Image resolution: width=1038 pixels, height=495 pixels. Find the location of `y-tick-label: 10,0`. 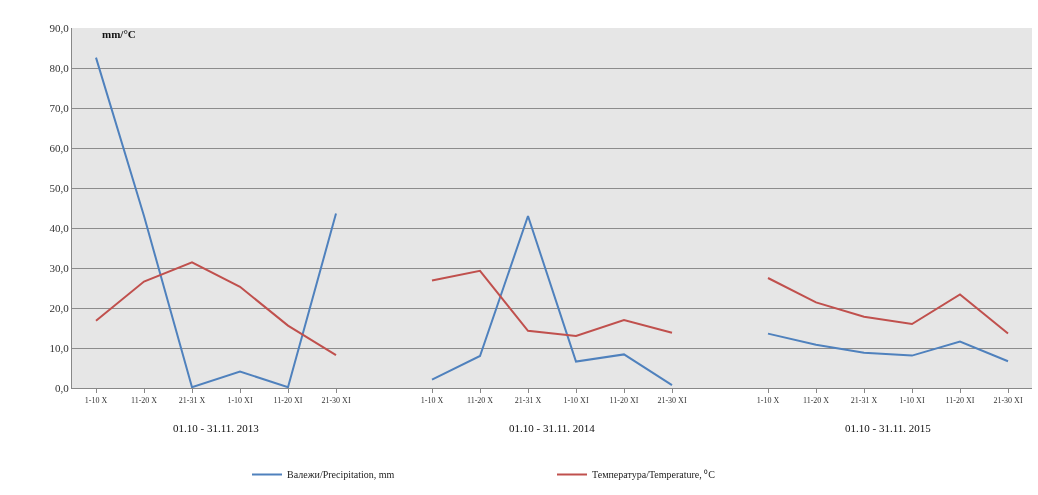

y-tick-label: 10,0 is located at coordinates (59, 347).